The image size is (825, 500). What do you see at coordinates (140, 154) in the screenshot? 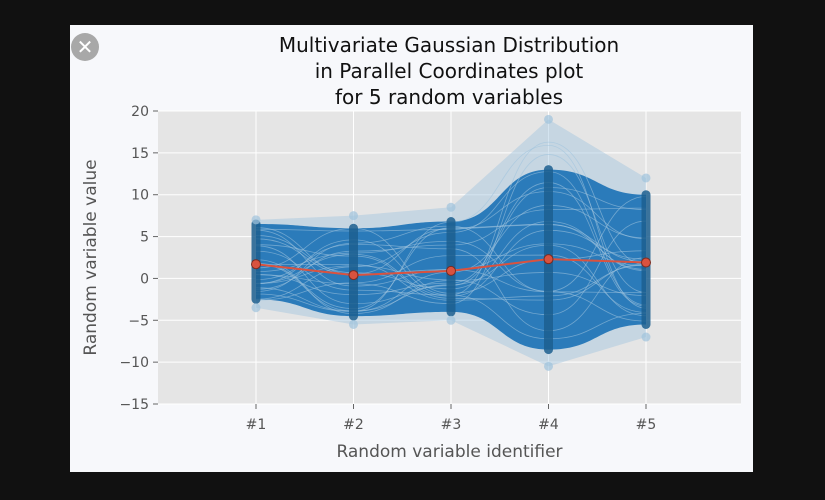
I see `y-tick-label: 15` at bounding box center [140, 154].